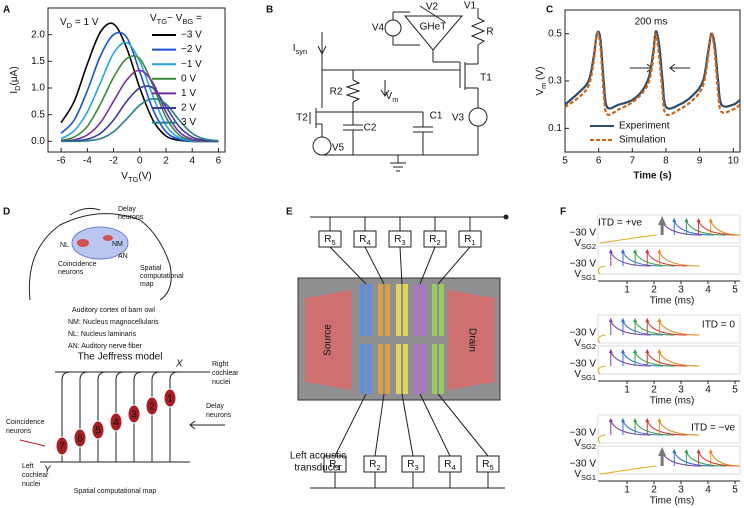 Image resolution: width=744 pixels, height=508 pixels. What do you see at coordinates (318, 468) in the screenshot?
I see `device-label: transducer` at bounding box center [318, 468].